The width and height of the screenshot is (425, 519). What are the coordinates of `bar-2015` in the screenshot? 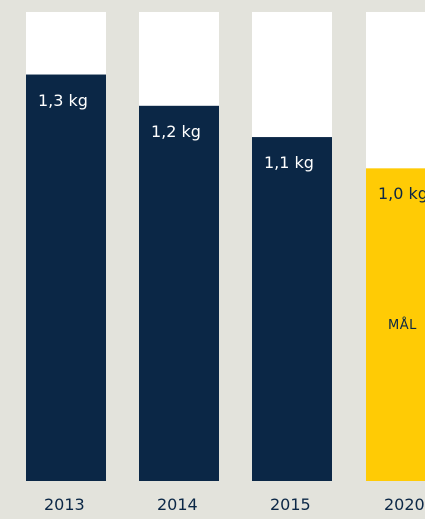 It's located at (292, 309).